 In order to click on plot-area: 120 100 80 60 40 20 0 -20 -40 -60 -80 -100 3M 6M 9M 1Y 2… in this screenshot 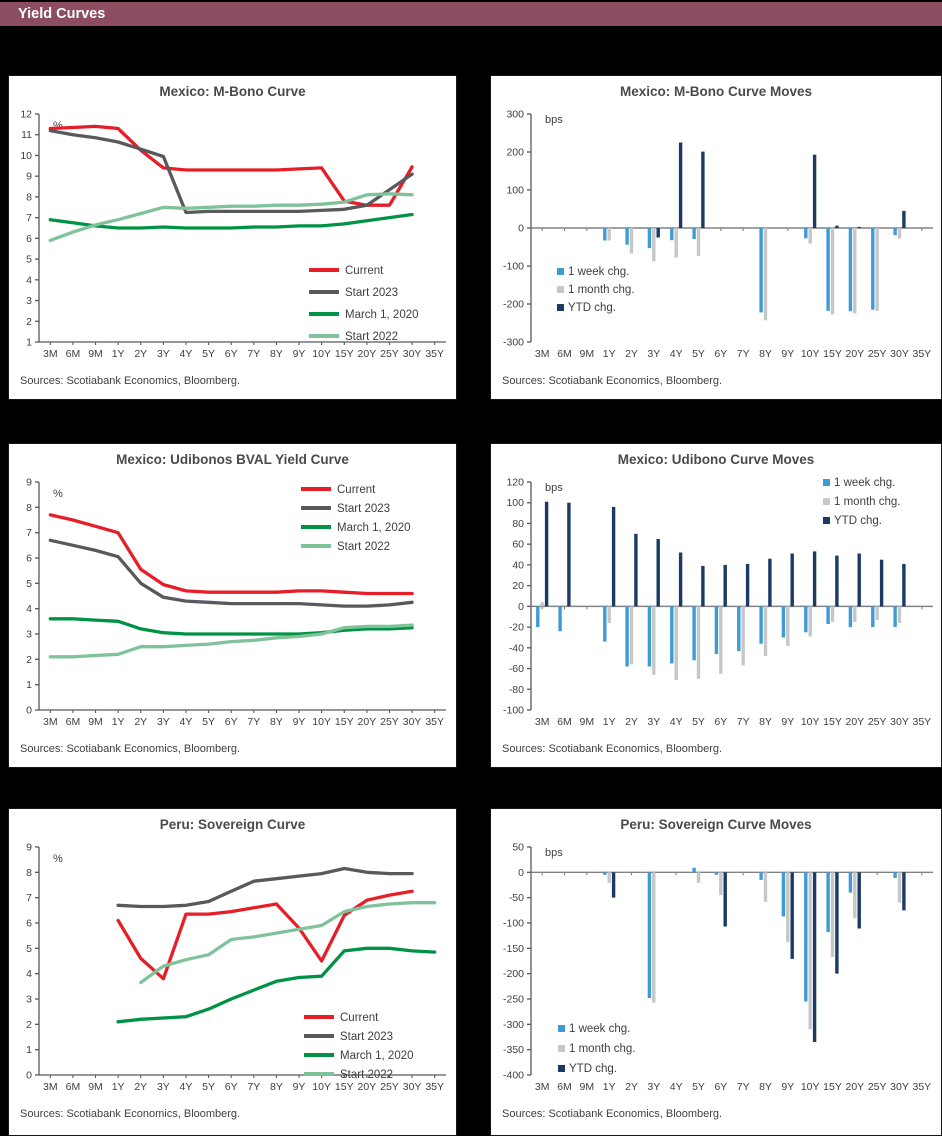, I will do `click(718, 602)`.